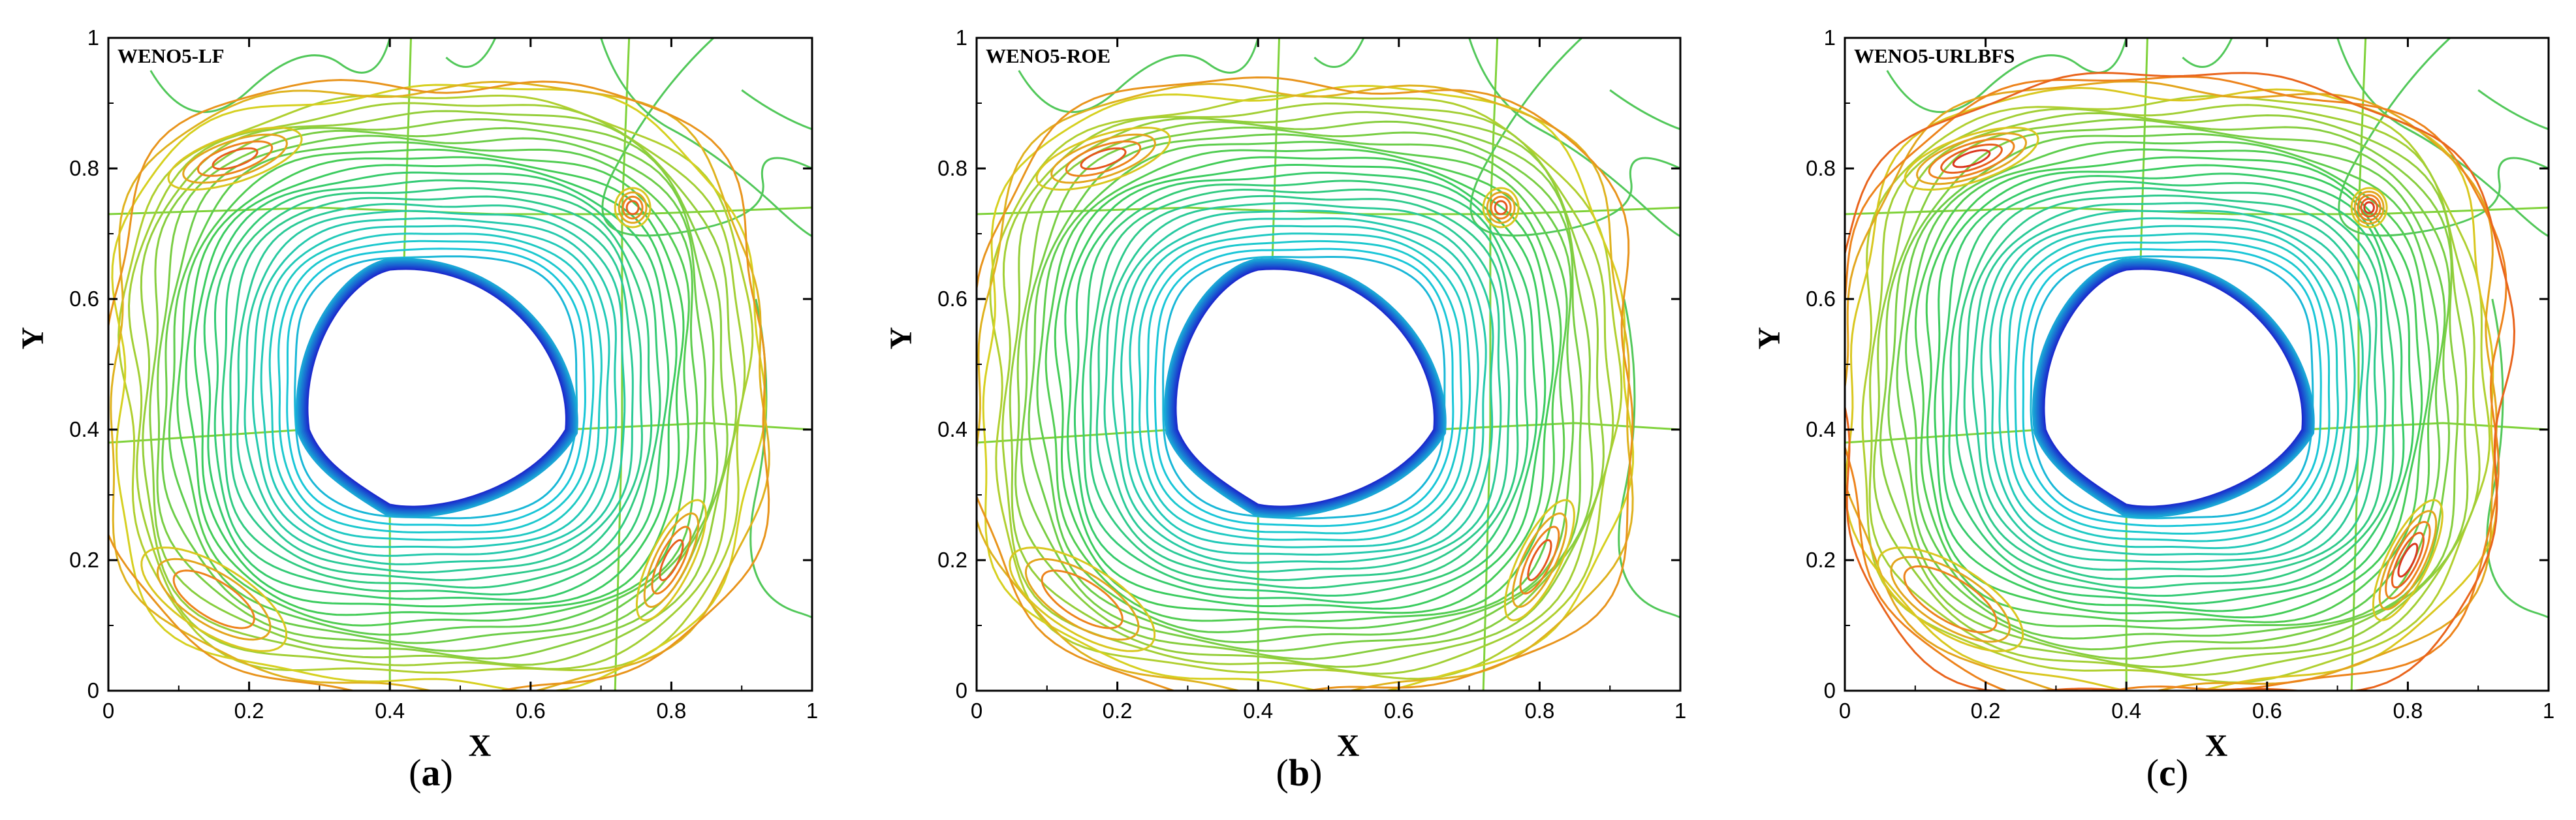  Describe the element at coordinates (1821, 560) in the screenshot. I see `y-tick-label: 0.2` at that location.